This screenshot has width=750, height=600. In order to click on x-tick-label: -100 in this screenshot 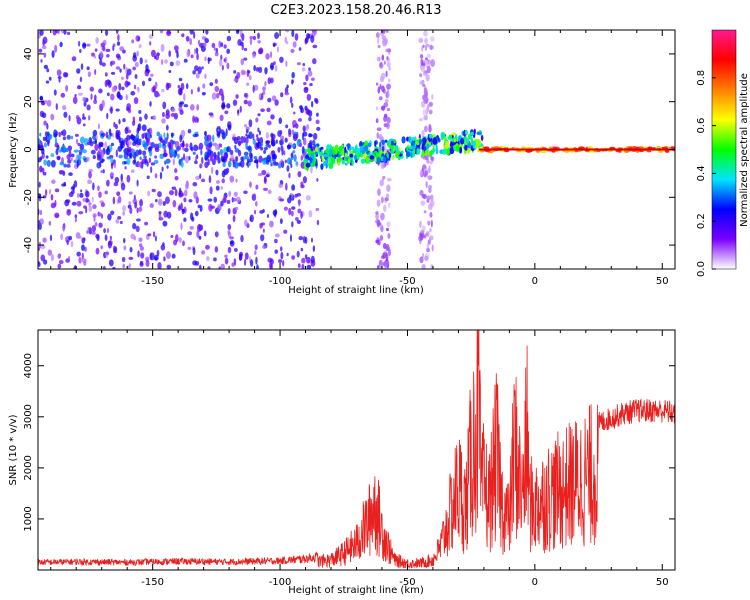, I will do `click(280, 582)`.